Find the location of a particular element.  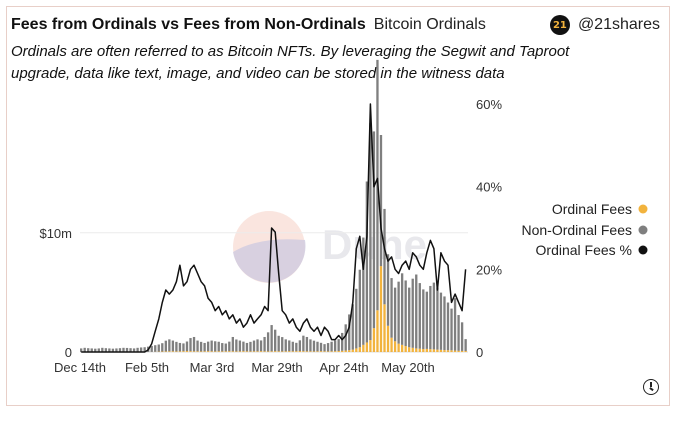

x-axis-tick-label: Dec 14th is located at coordinates (80, 367).